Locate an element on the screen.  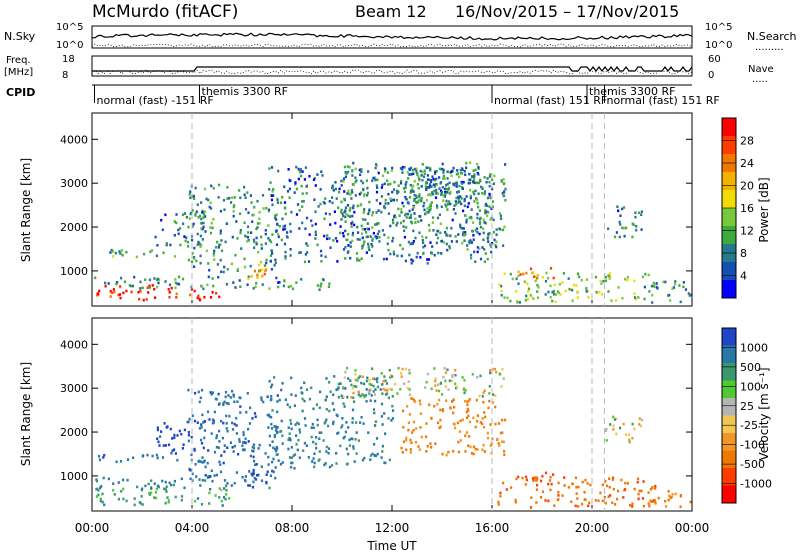
x-tick-label: 20:00 is located at coordinates (592, 528).